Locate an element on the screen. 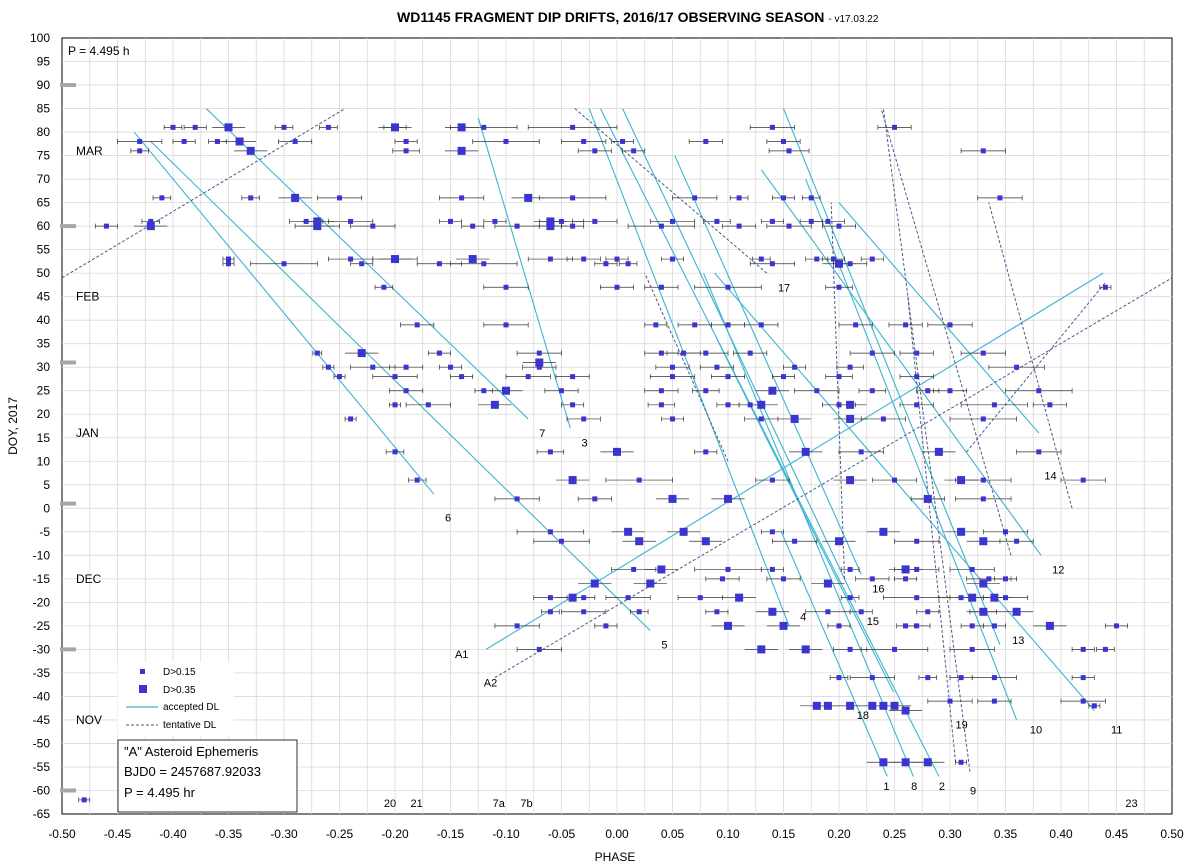  y-tick-label: 30 is located at coordinates (44, 367).